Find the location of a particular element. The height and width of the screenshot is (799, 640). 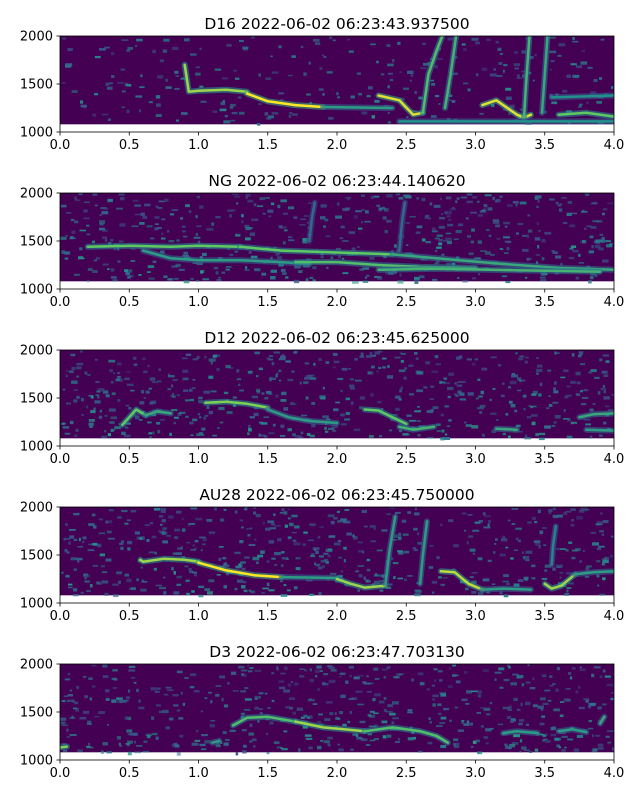

subplot-title: AU28 2022-06-02 06:23:45.750000 is located at coordinates (336, 495).